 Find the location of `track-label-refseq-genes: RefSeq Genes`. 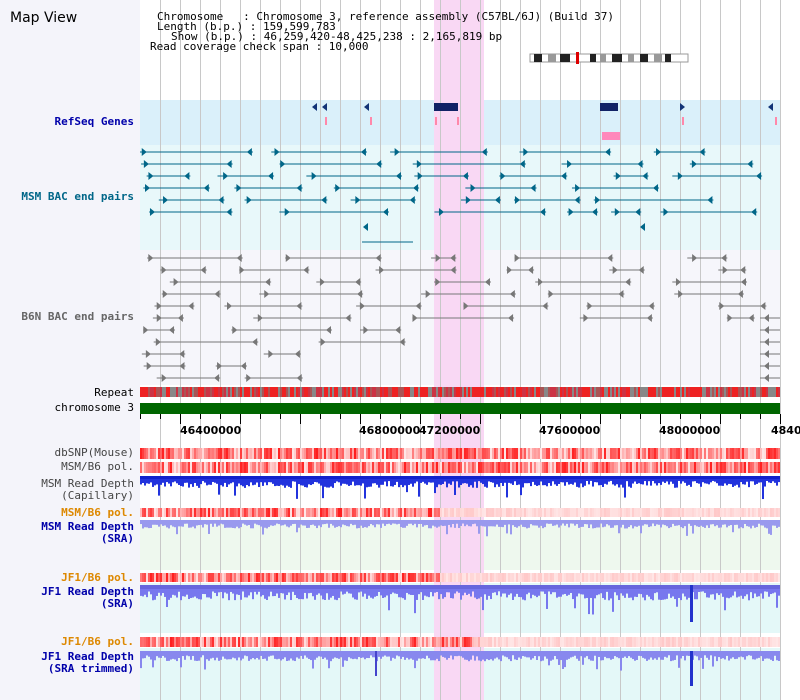

track-label-refseq-genes: RefSeq Genes is located at coordinates (94, 121).